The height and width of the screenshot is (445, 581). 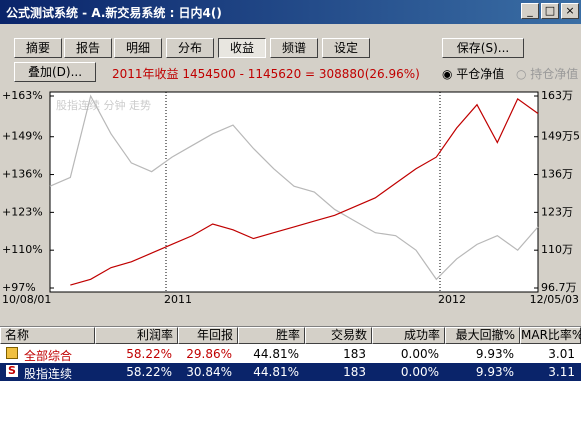 I want to click on column-header: 年回报, so click(x=208, y=335).